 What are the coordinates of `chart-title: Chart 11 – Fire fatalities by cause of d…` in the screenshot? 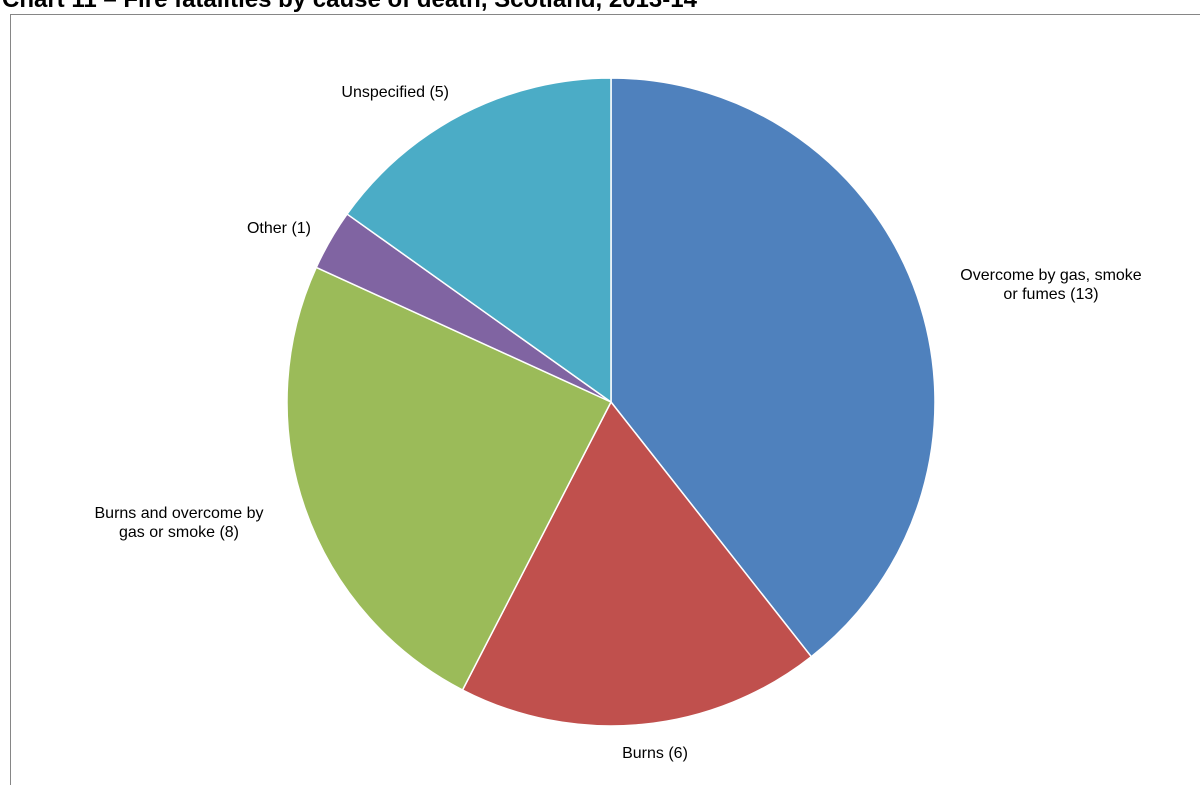 It's located at (349, 7).